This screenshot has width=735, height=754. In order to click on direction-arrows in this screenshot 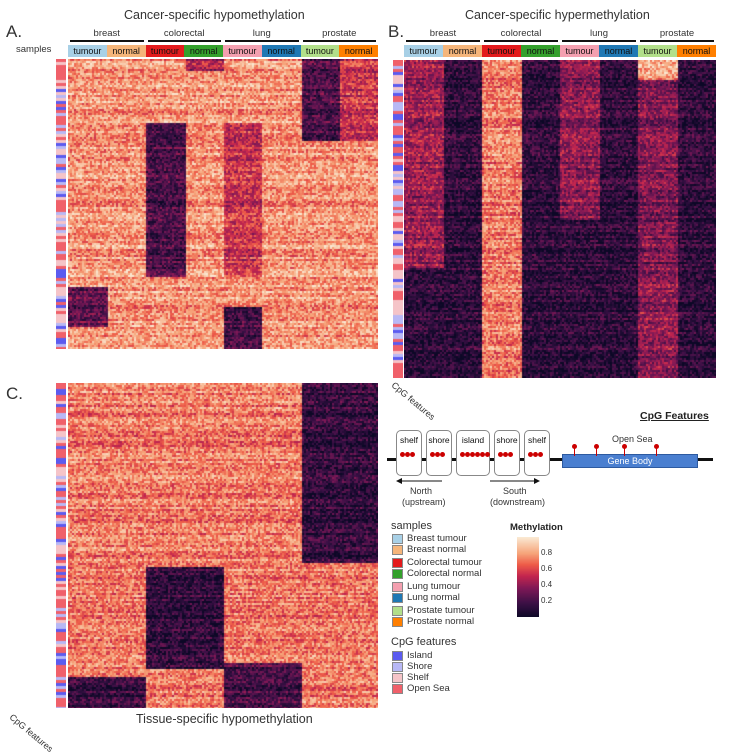, I will do `click(468, 481)`.